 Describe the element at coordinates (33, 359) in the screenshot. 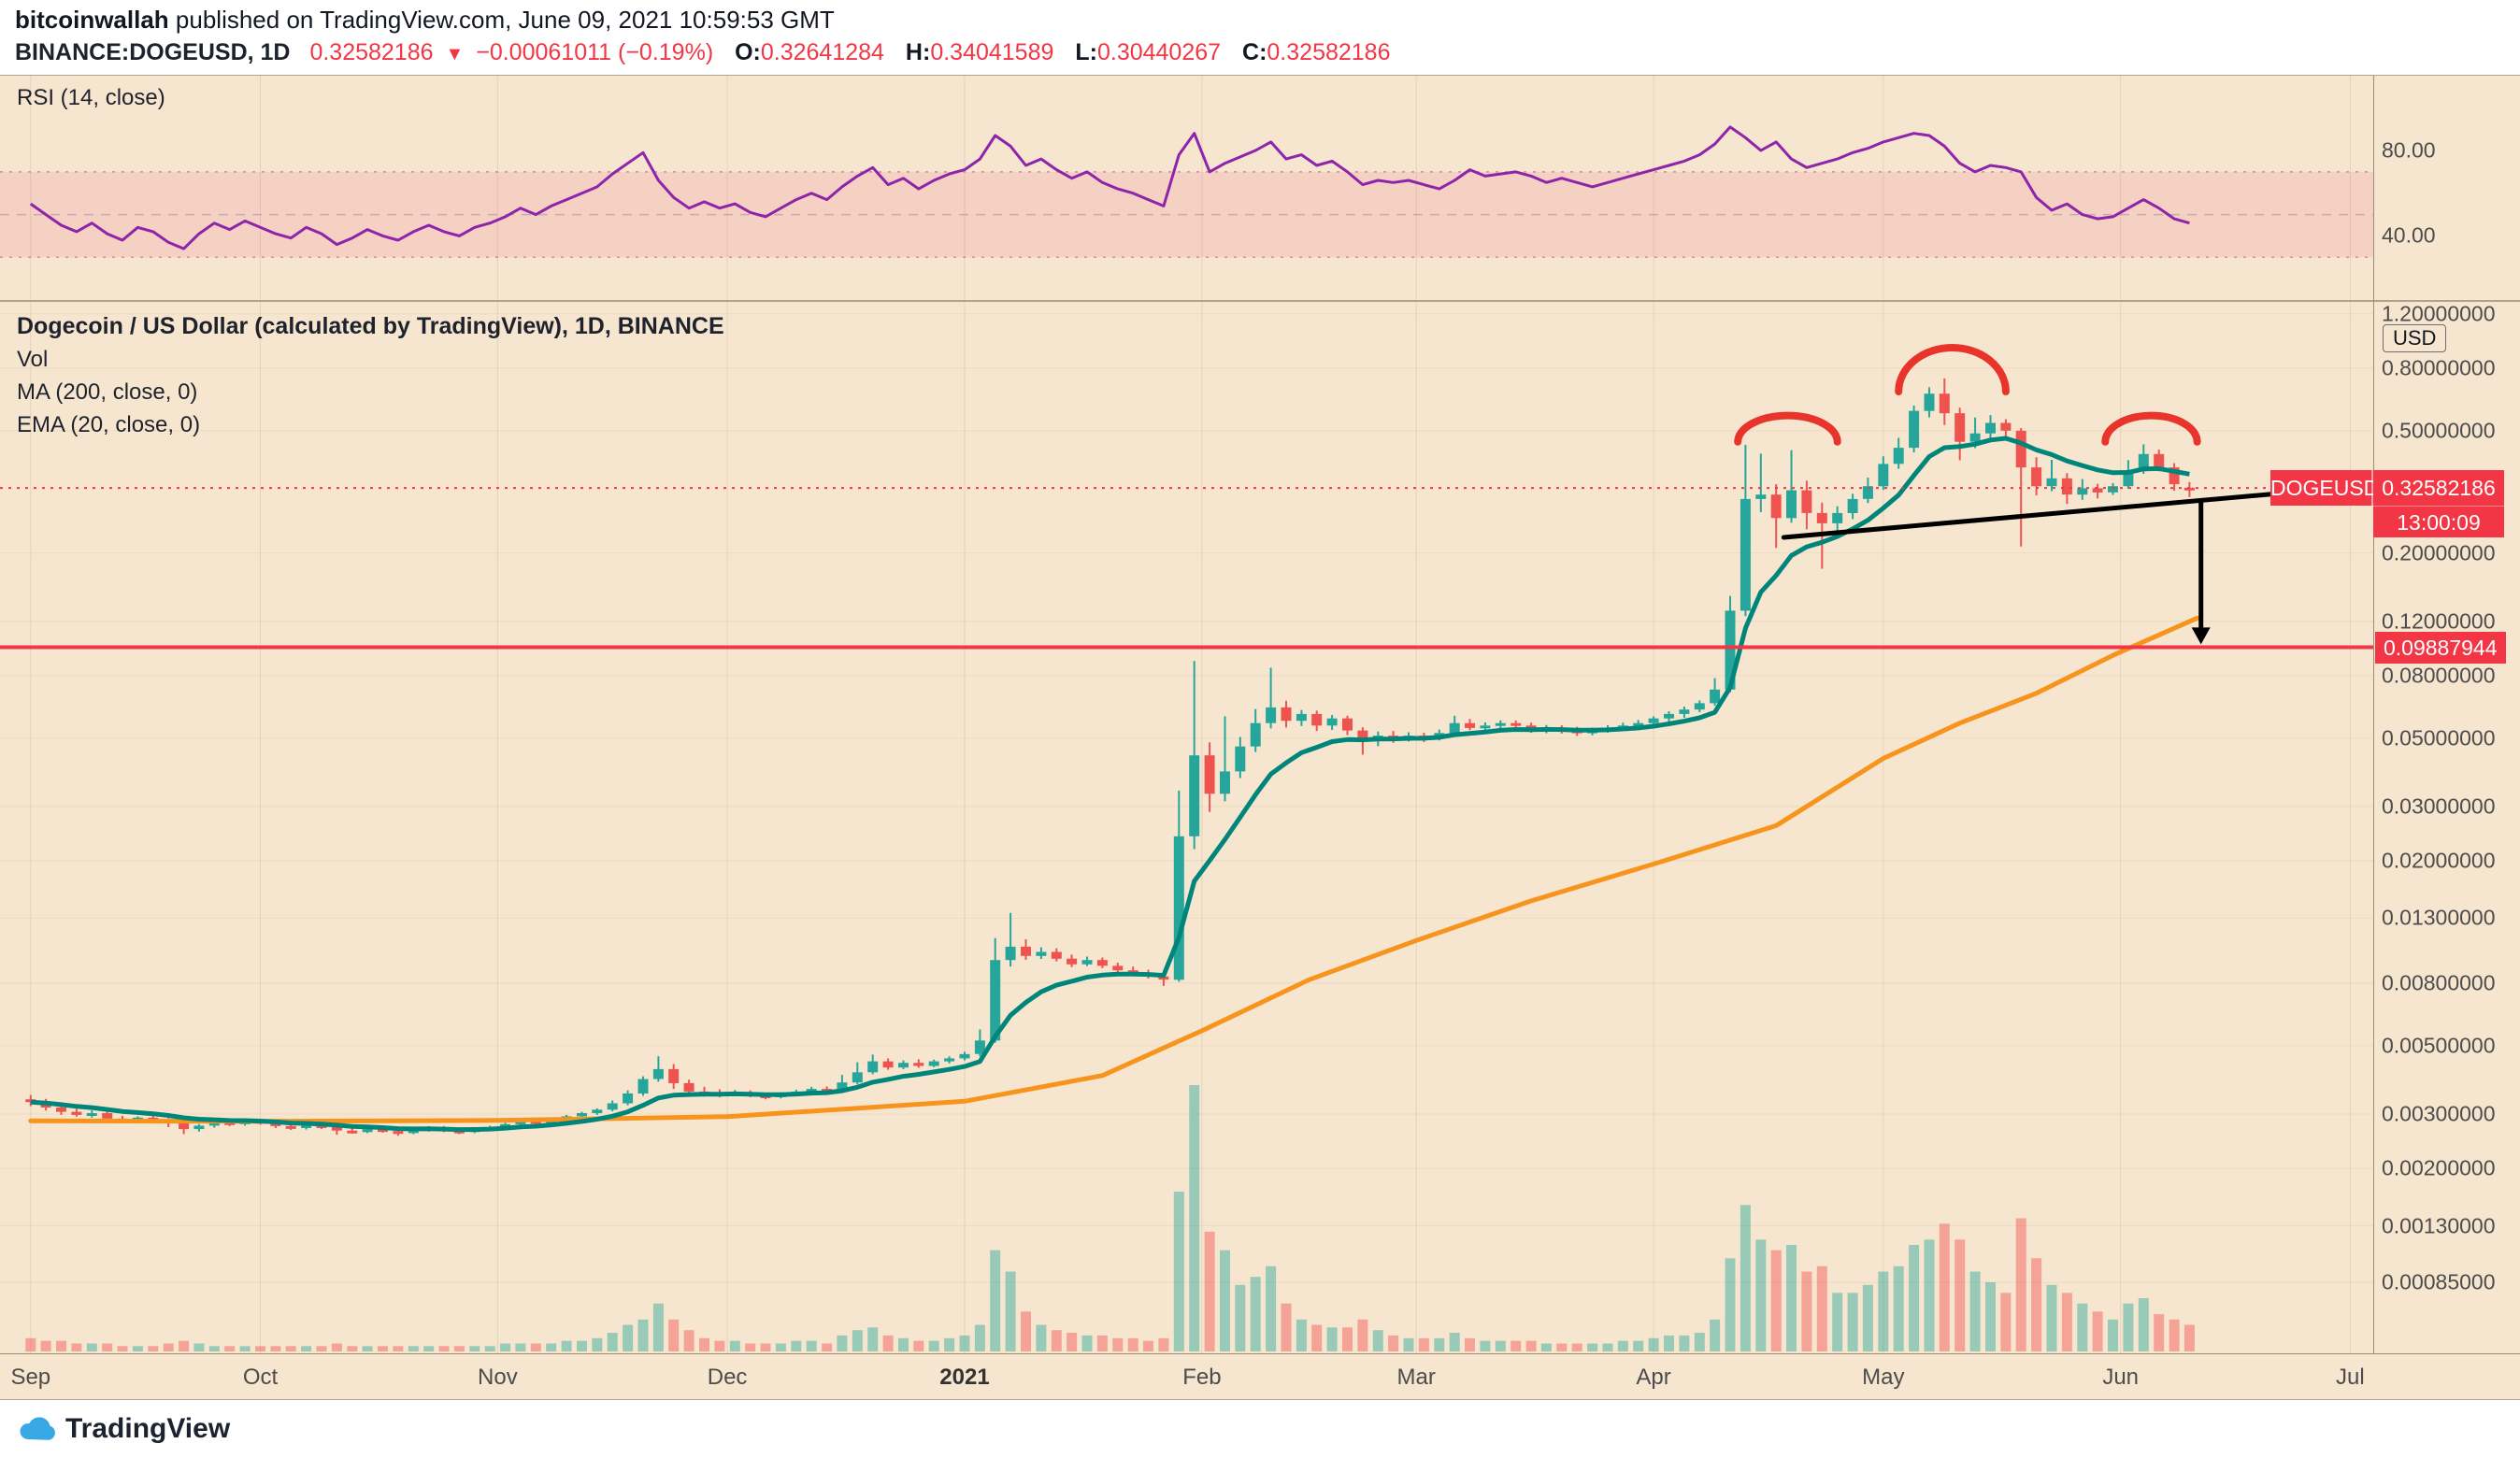

I see `indicator-label-vol: Vol` at that location.